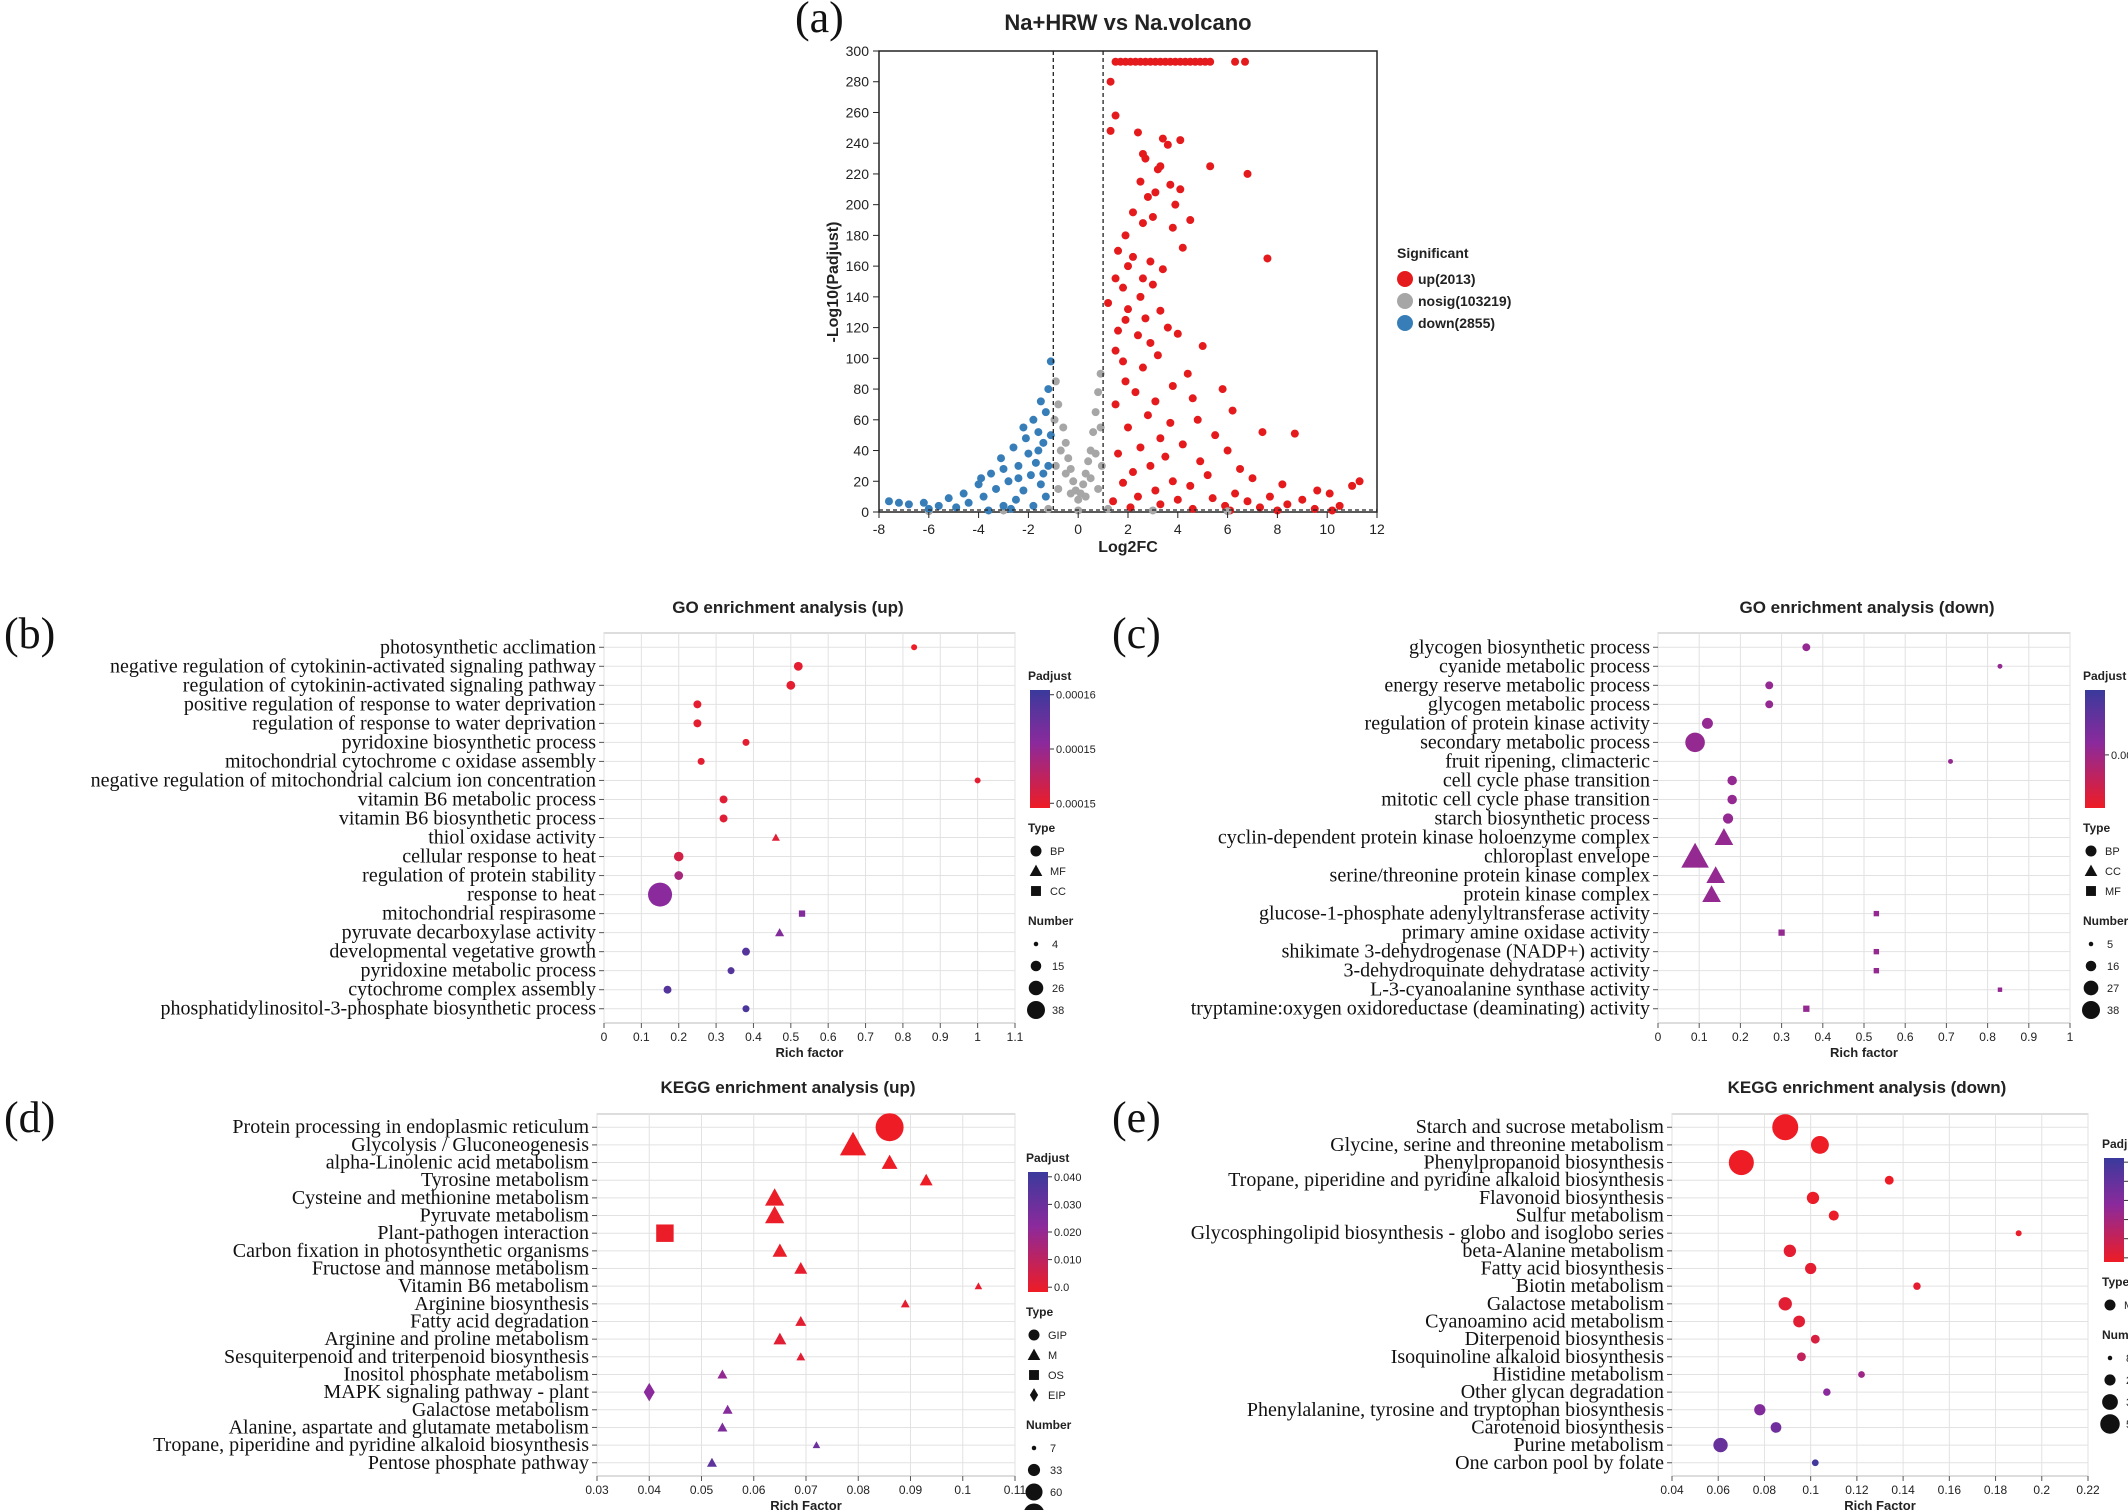 The width and height of the screenshot is (2128, 1510). I want to click on legend-type-title: Type, so click(2115, 1282).